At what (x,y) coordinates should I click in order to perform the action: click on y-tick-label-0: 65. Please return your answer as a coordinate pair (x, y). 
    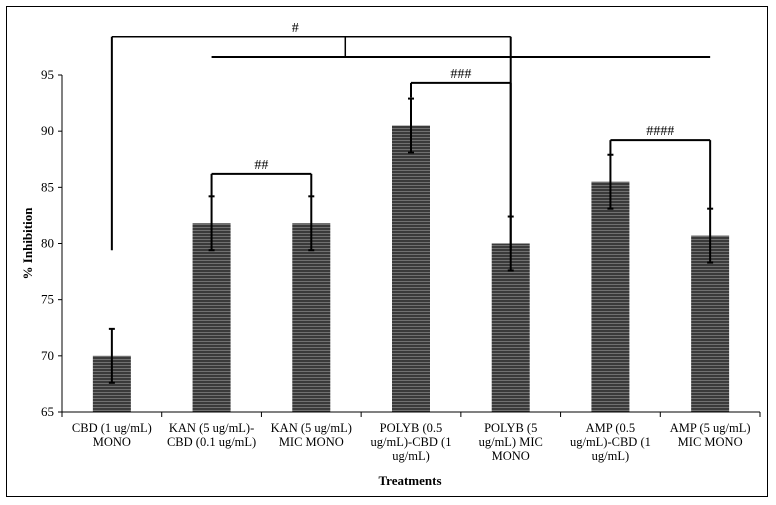
    Looking at the image, I should click on (47, 411).